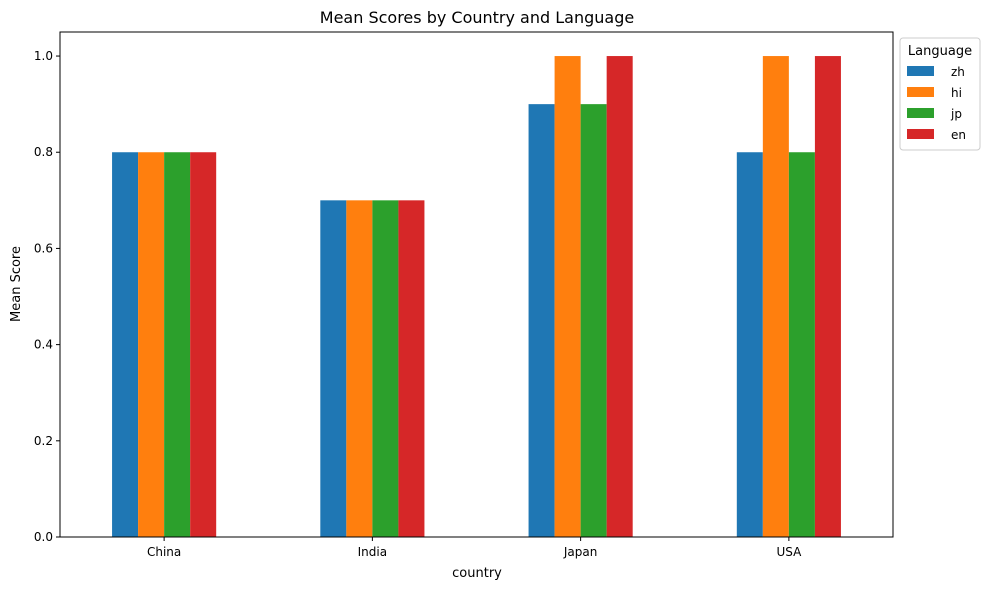 The width and height of the screenshot is (989, 590). What do you see at coordinates (47, 296) in the screenshot?
I see `y-axis-ticks: 0.0 0.2 0.4 0.6 0.8 1.0` at bounding box center [47, 296].